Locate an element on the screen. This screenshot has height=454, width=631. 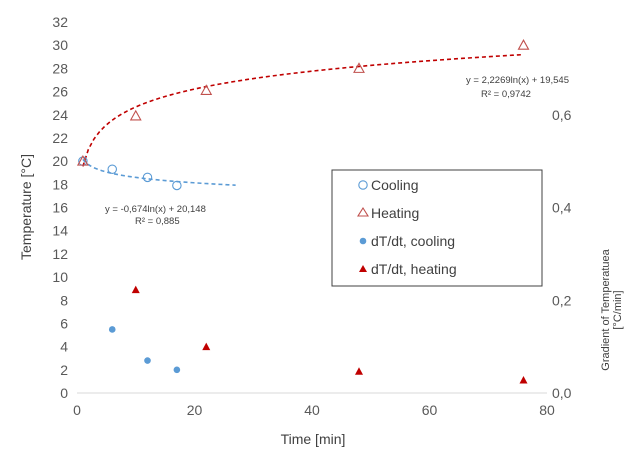
y-tick-label: 24 is located at coordinates (60, 115).